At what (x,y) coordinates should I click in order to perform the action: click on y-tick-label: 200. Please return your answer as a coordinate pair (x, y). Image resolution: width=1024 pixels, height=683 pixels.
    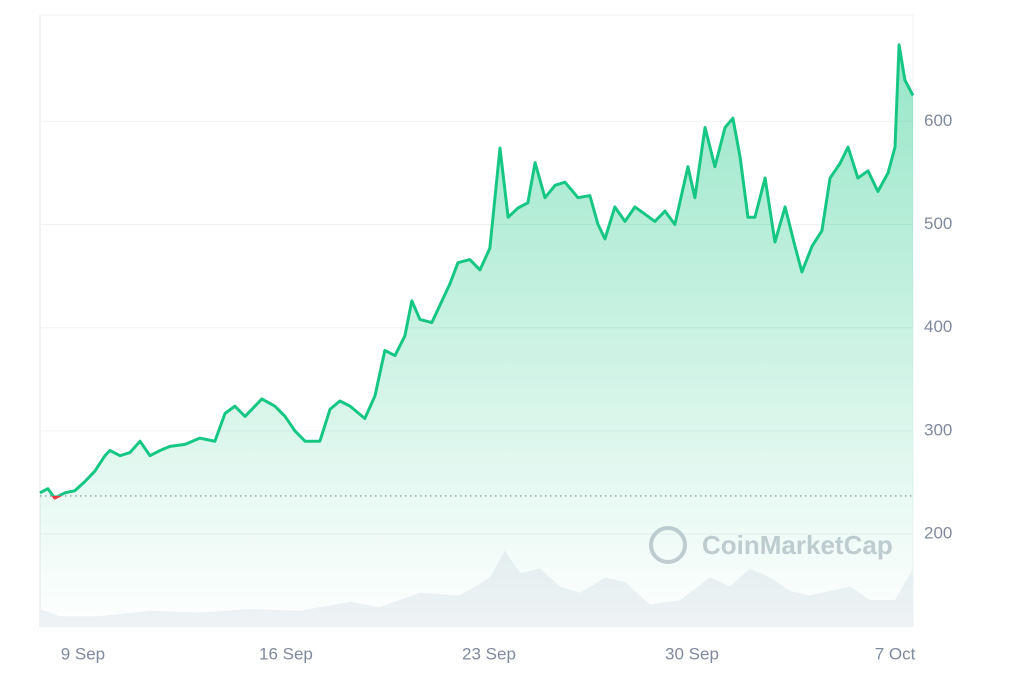
    Looking at the image, I should click on (938, 533).